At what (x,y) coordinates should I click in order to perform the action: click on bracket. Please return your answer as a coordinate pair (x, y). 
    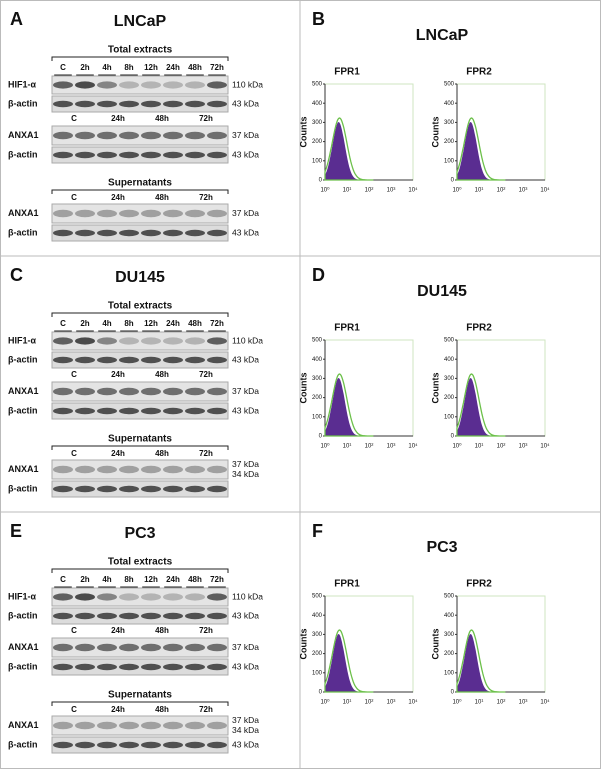
    Looking at the image, I should click on (140, 58).